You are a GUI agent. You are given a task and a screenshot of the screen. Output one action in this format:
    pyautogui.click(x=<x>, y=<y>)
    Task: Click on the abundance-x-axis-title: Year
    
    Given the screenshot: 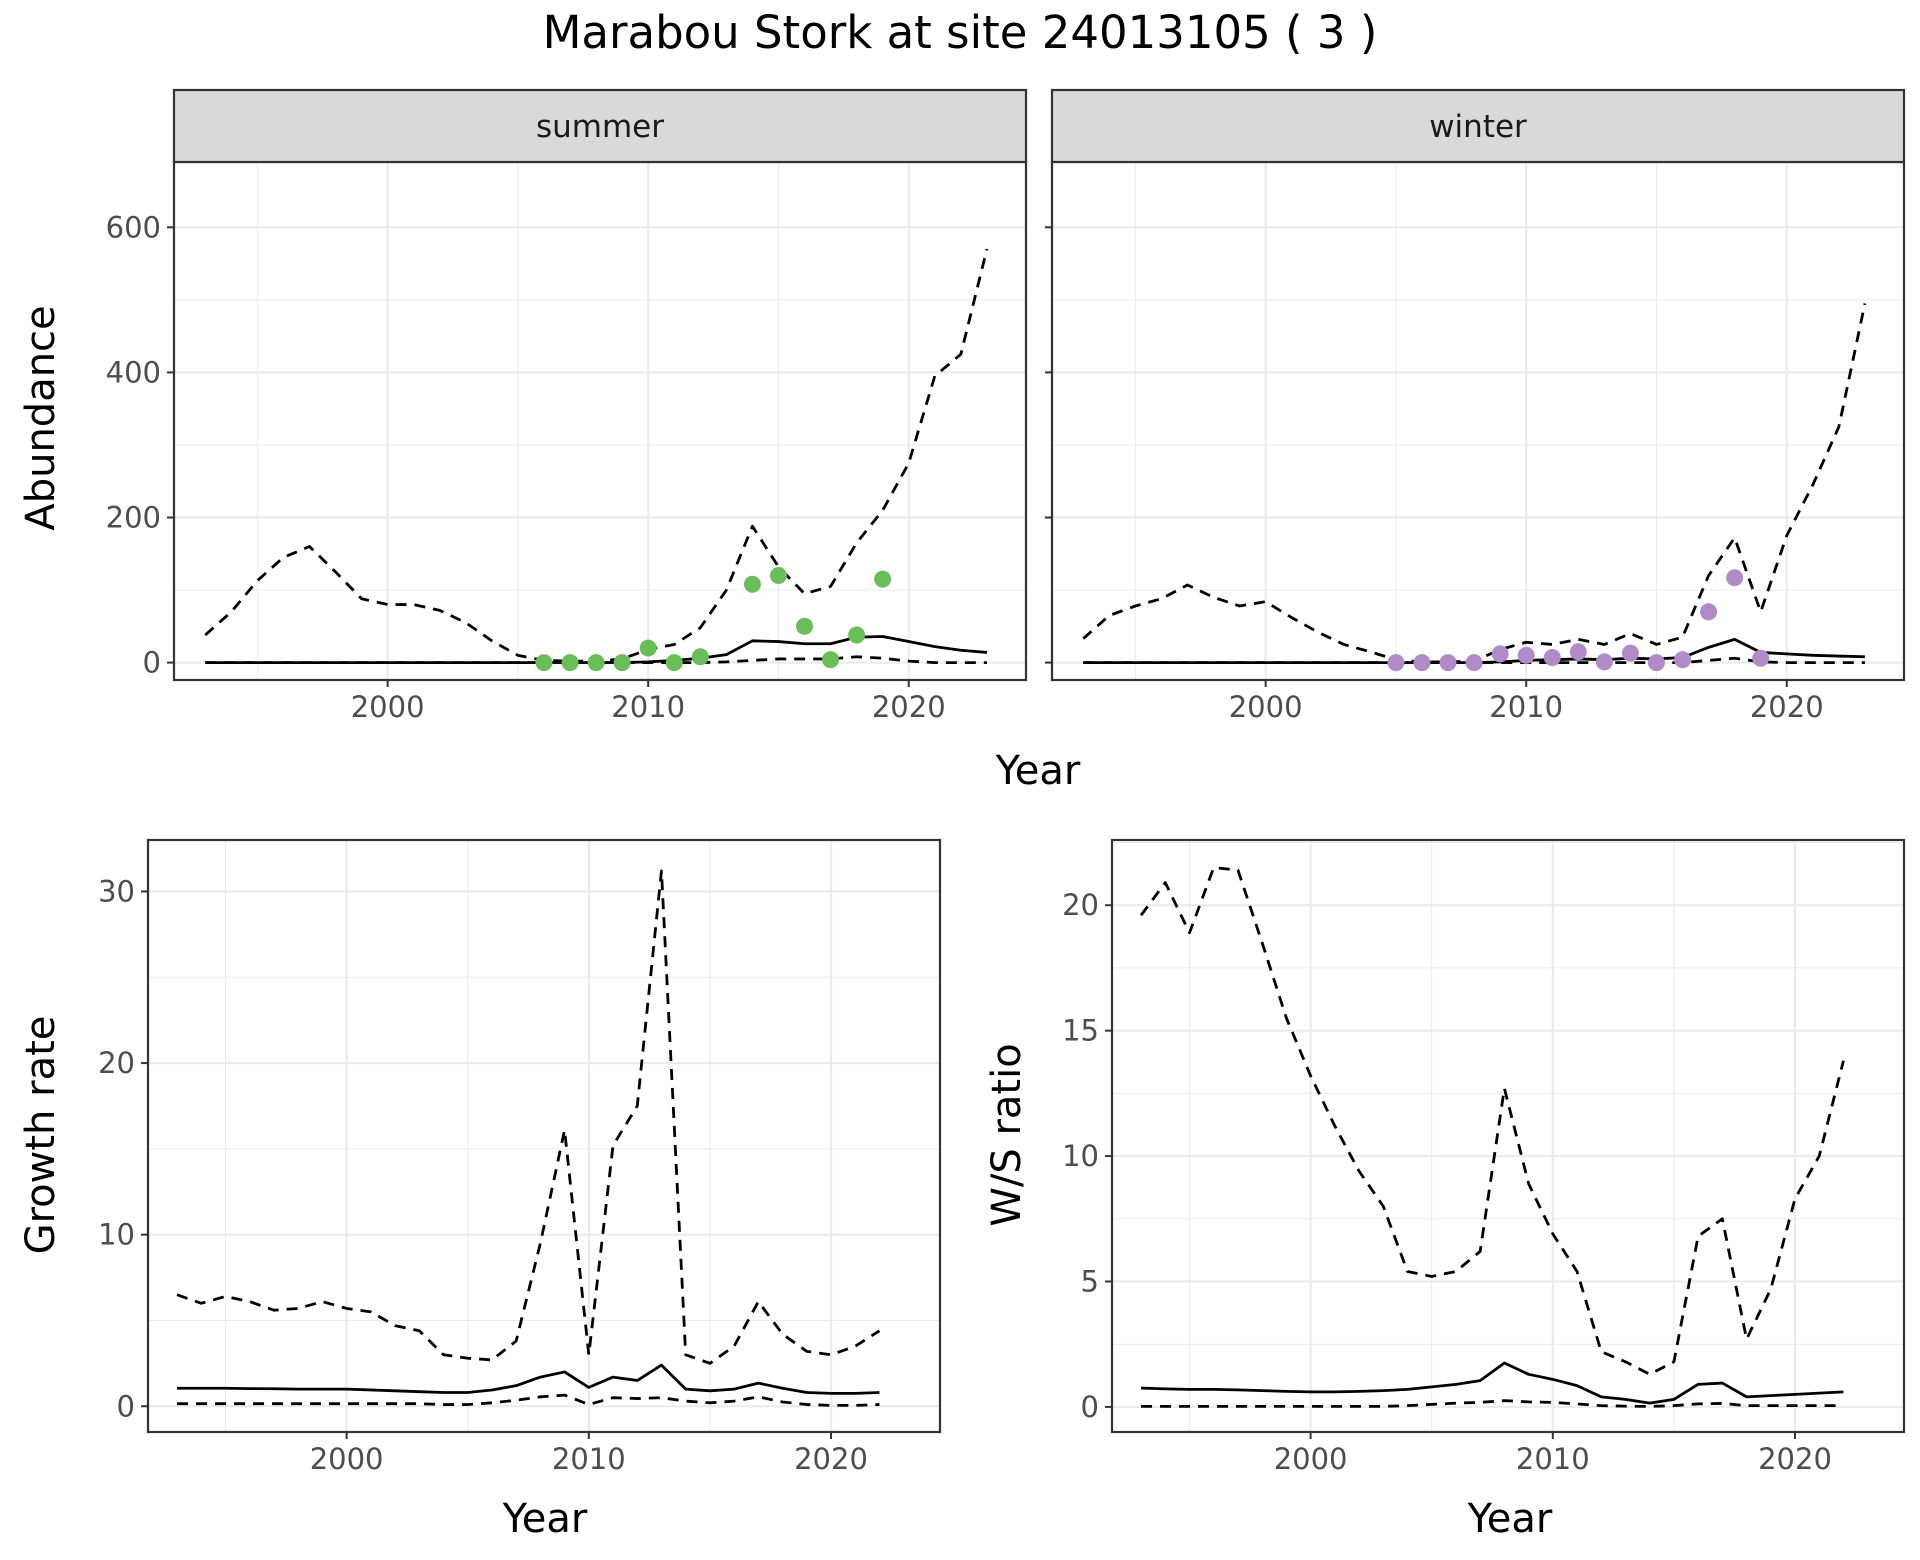 What is the action you would take?
    pyautogui.click(x=1038, y=771)
    